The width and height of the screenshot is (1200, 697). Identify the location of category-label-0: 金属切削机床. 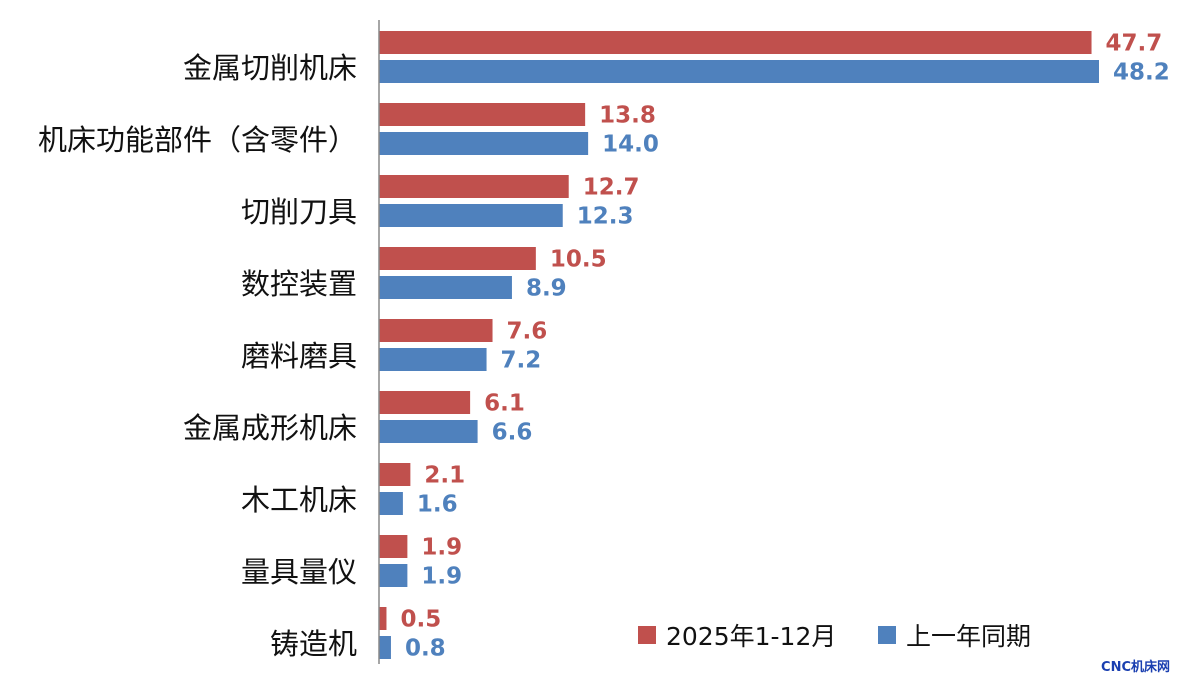
(270, 68).